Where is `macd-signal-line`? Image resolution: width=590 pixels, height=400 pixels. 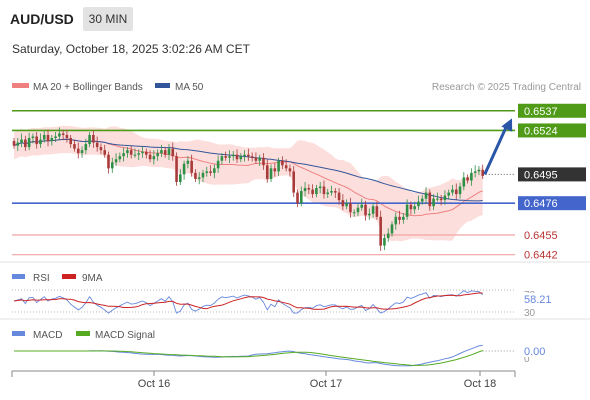
macd-signal-line is located at coordinates (248, 358).